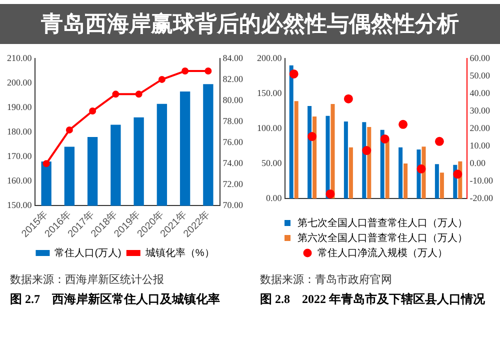  What do you see at coordinates (482, 197) in the screenshot?
I see `y2-tick-label: -20.00` at bounding box center [482, 197].